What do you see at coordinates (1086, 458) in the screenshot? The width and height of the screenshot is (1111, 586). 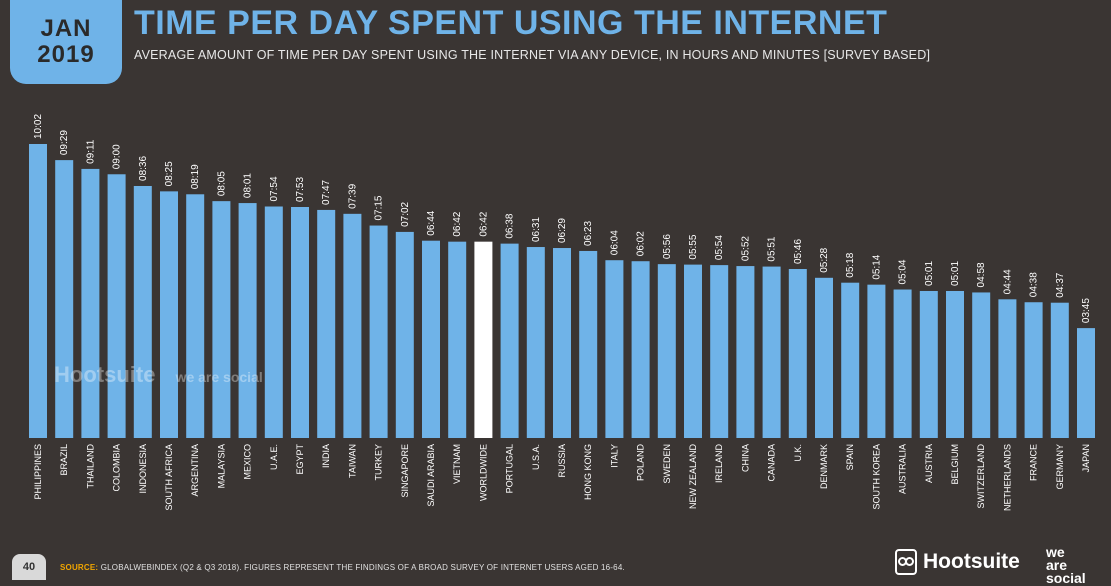 I see `category-label-japan: JAPAN` at bounding box center [1086, 458].